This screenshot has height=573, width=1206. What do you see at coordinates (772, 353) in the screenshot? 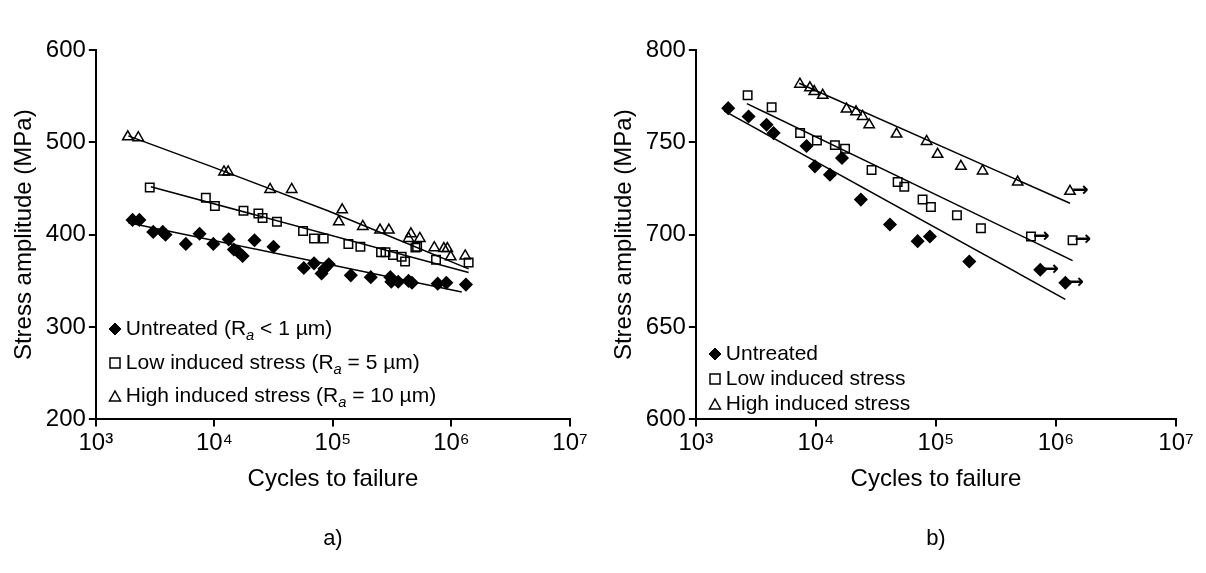
I see `legend-label: Untreated` at bounding box center [772, 353].